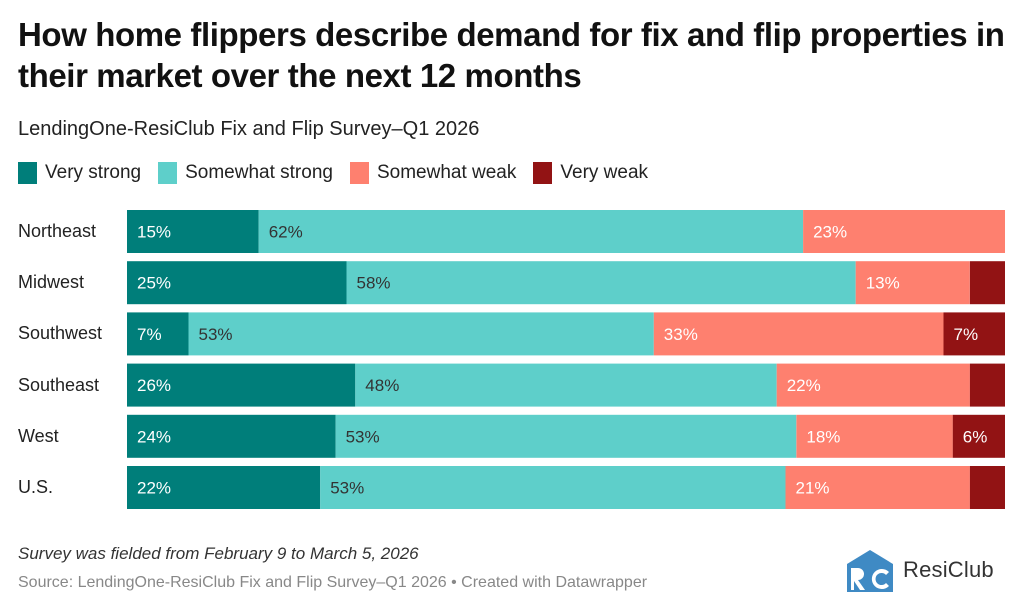 Image resolution: width=1024 pixels, height=613 pixels. Describe the element at coordinates (870, 571) in the screenshot. I see `resiclub-logo-icon` at that location.